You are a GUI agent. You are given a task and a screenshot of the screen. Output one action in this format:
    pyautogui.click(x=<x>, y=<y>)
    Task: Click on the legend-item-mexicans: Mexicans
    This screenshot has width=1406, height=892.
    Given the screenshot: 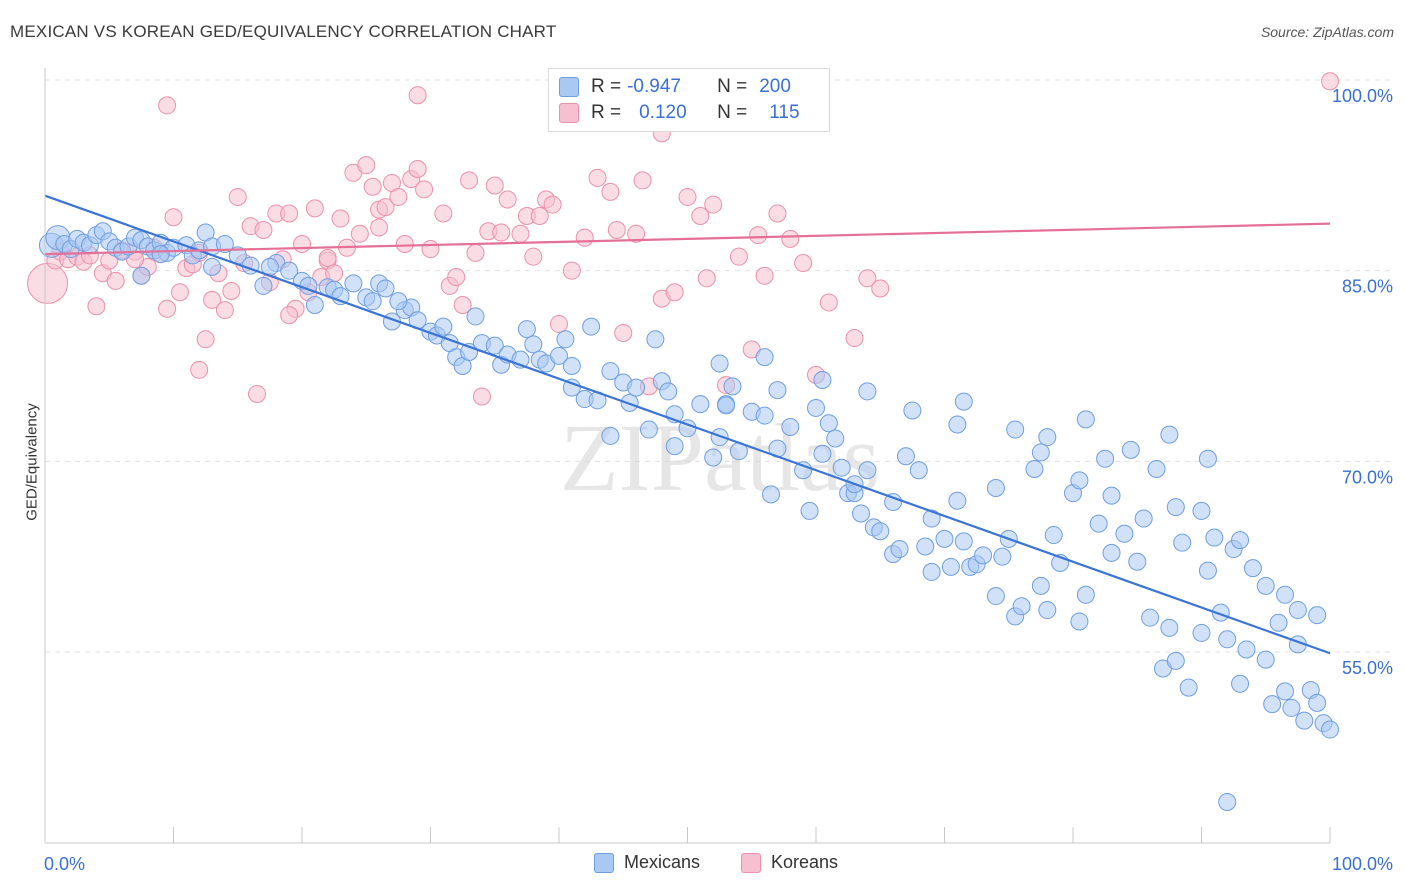 What is the action you would take?
    pyautogui.click(x=647, y=862)
    